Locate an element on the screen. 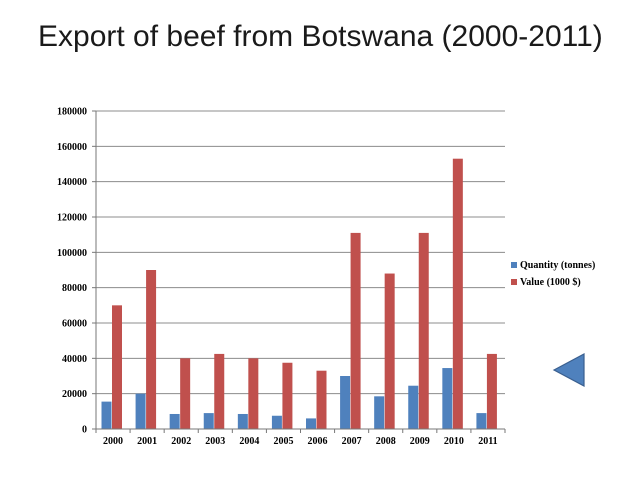 This screenshot has height=479, width=638. x-tick-label: 2004 is located at coordinates (249, 441).